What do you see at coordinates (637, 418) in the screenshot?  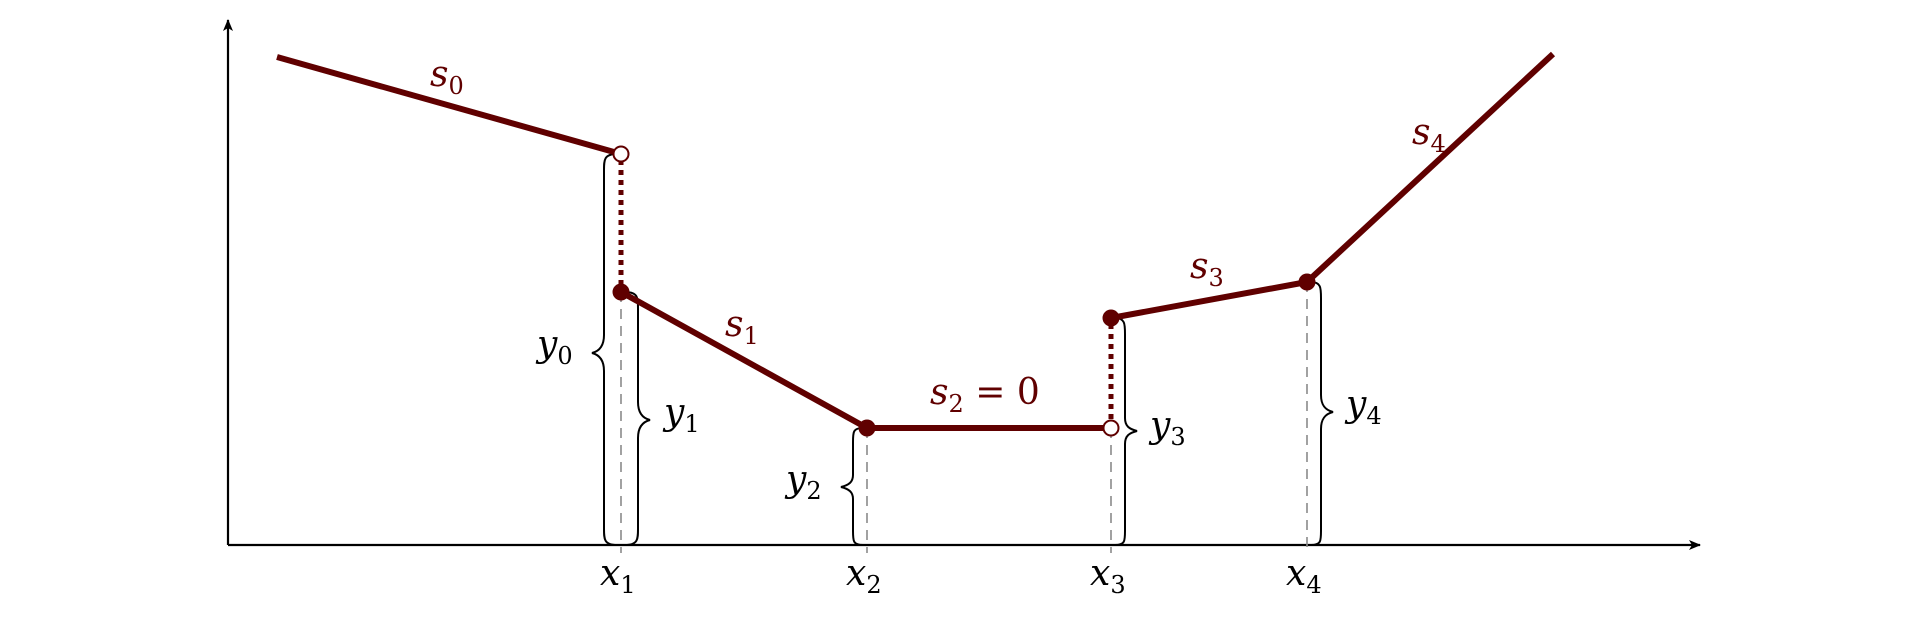 I see `brace-y1` at bounding box center [637, 418].